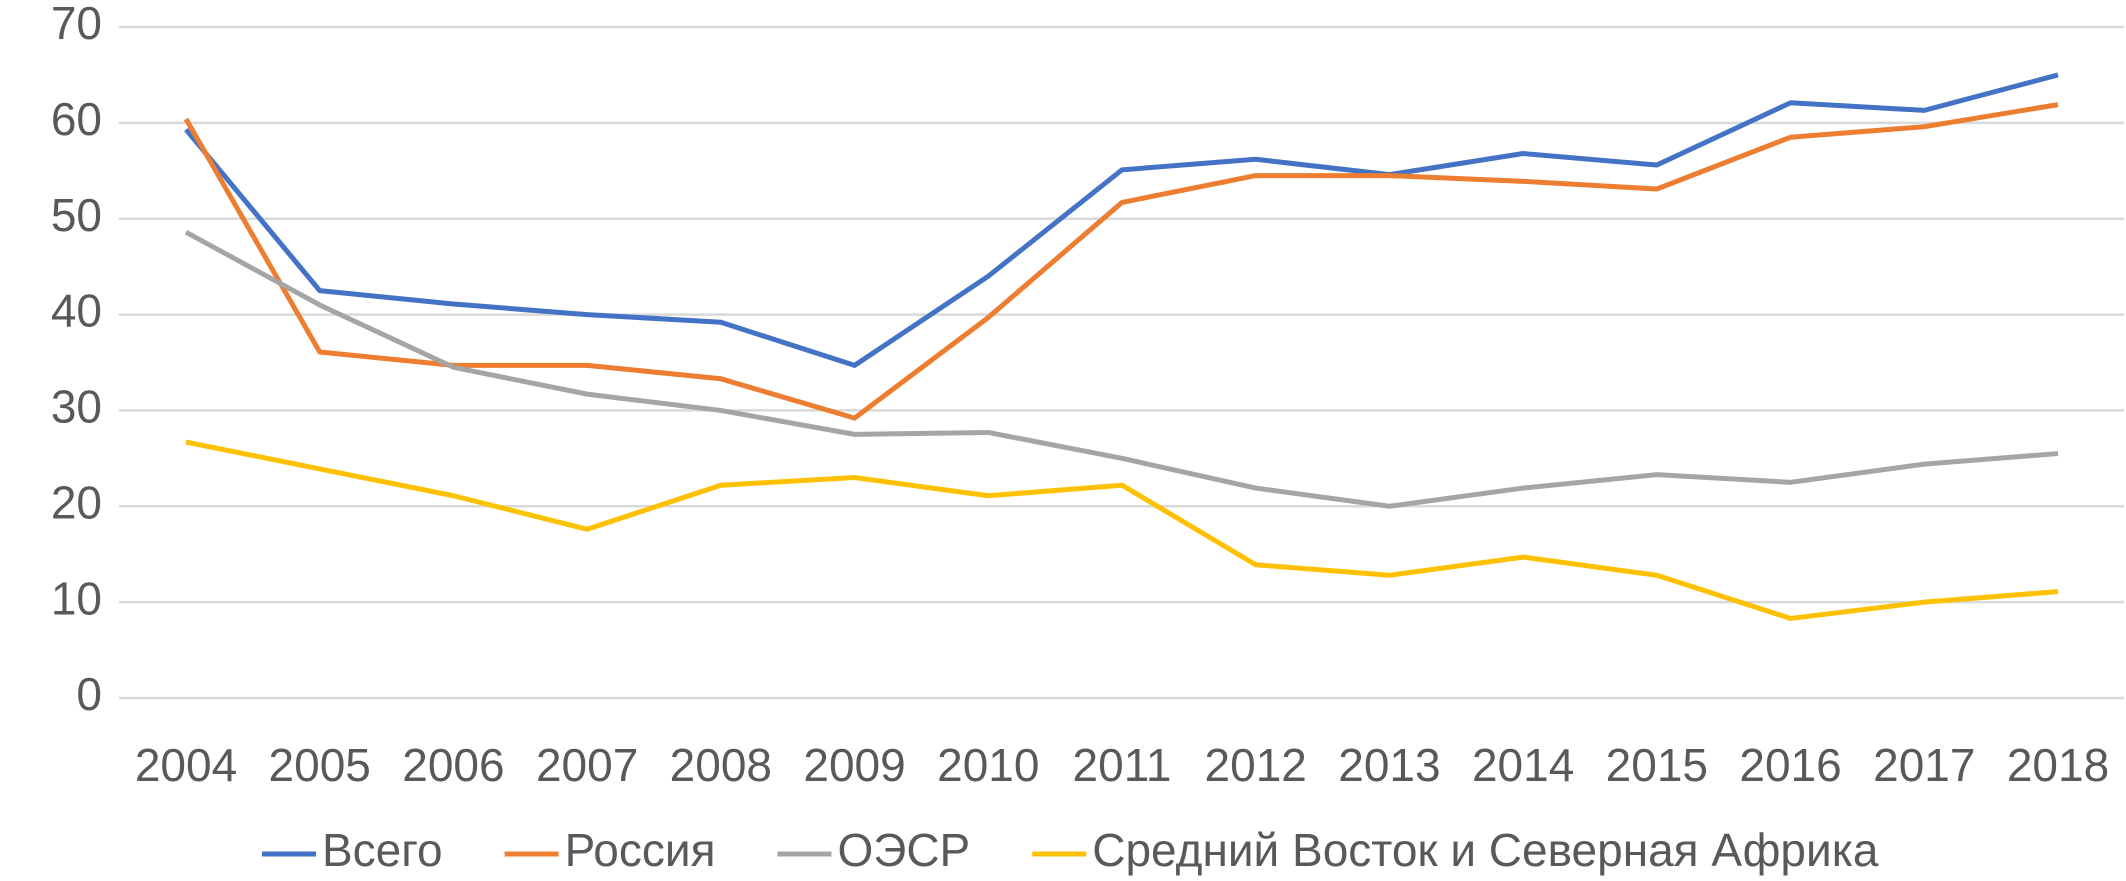 Image resolution: width=2126 pixels, height=881 pixels. Describe the element at coordinates (76, 311) in the screenshot. I see `y-tick-label: 40` at that location.